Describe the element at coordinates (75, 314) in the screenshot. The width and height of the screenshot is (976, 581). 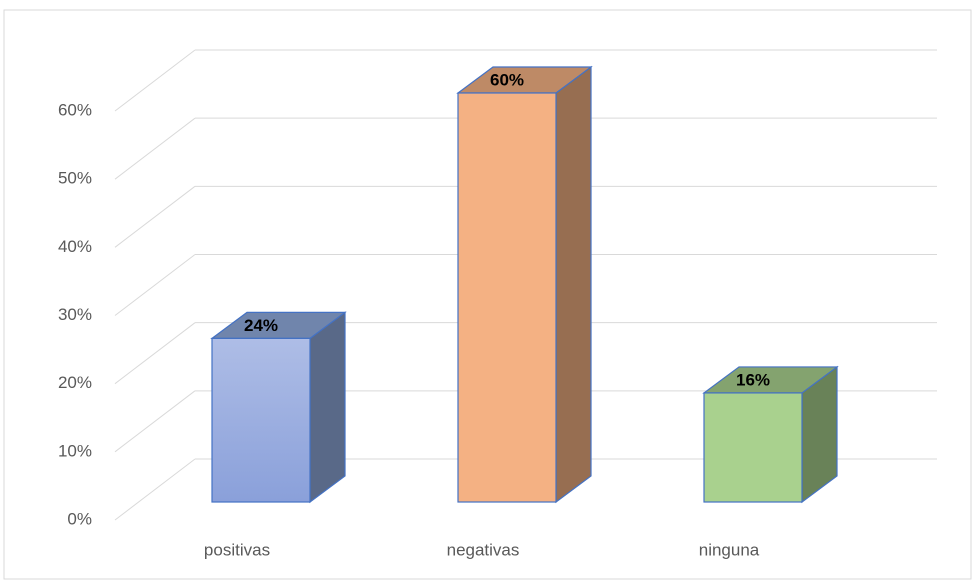
I see `y-tick-label: 30%` at that location.